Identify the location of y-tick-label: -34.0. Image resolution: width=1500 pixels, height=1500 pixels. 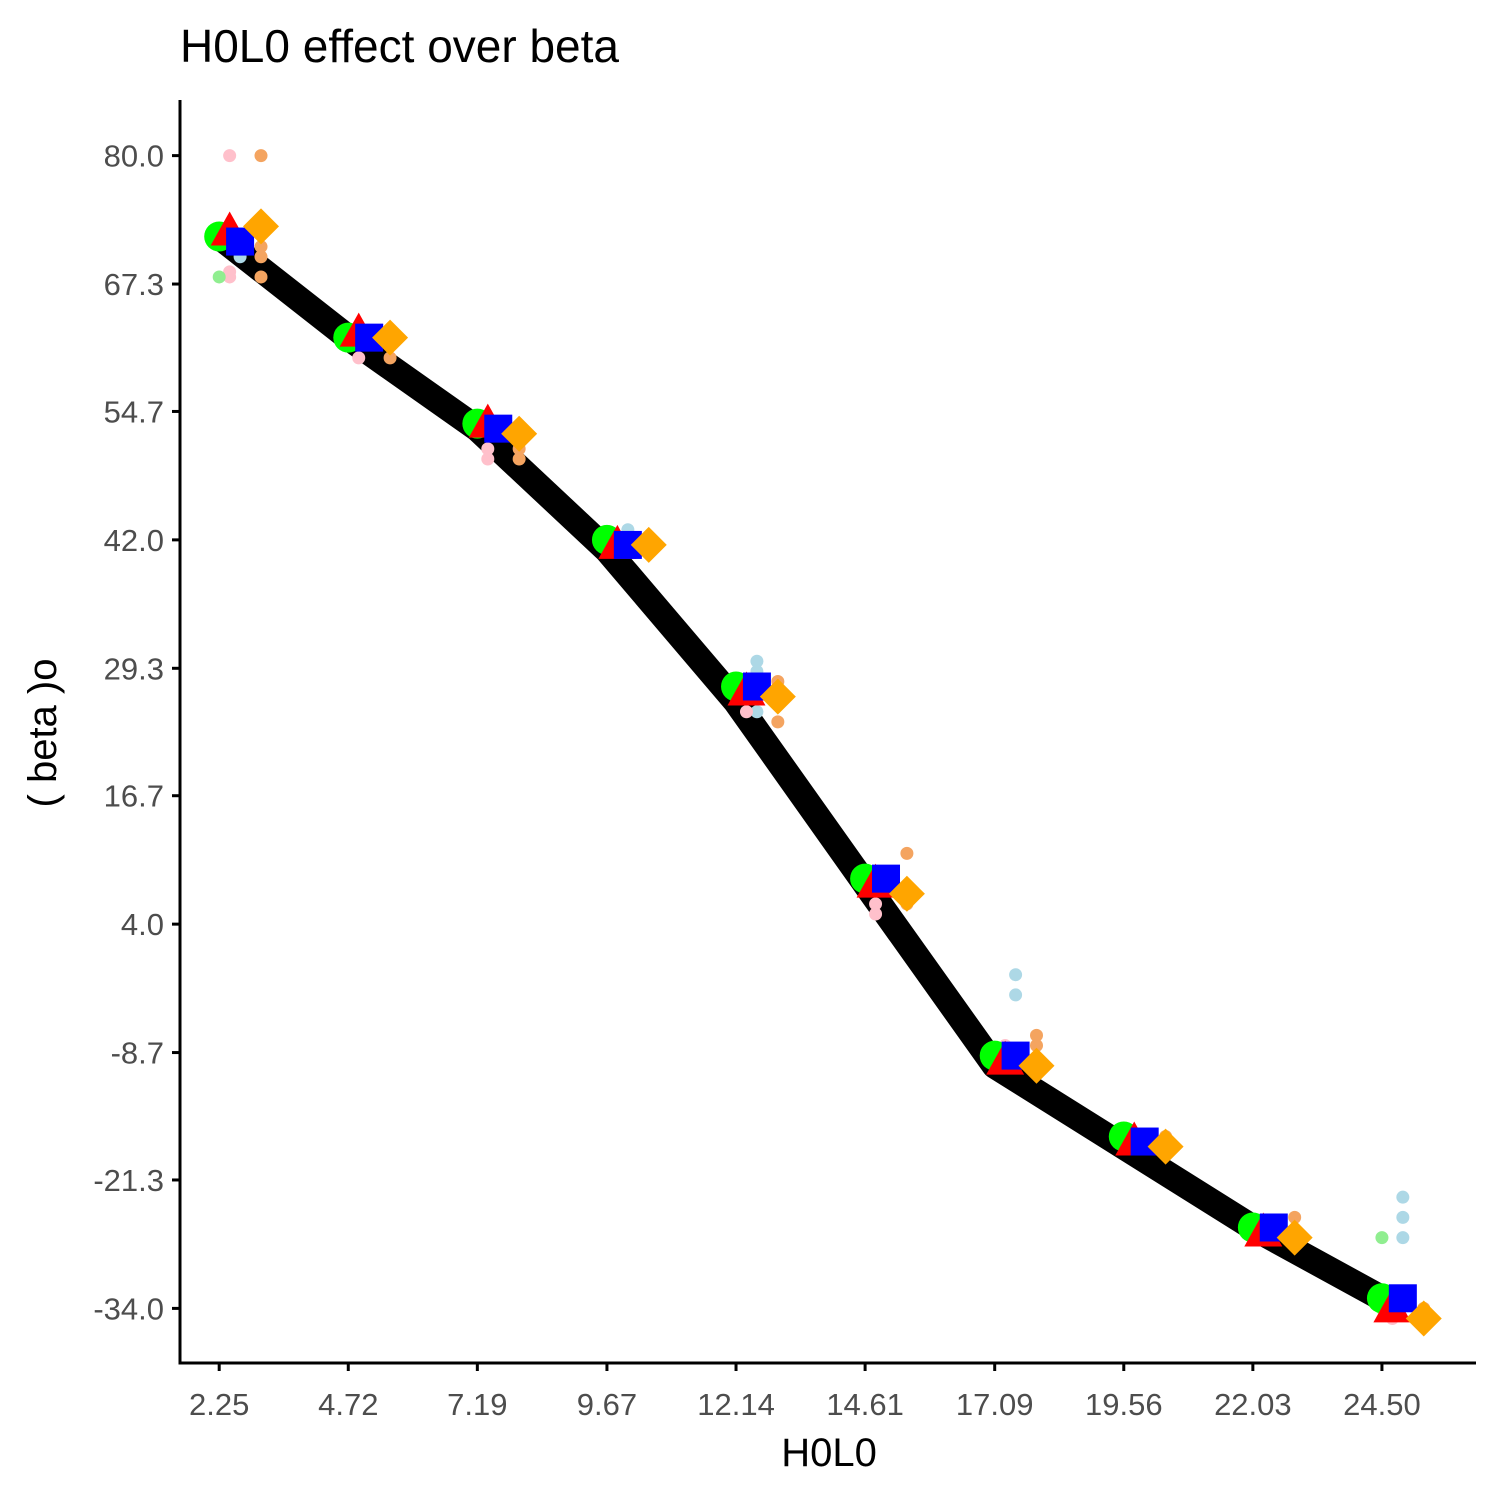
(128, 1308).